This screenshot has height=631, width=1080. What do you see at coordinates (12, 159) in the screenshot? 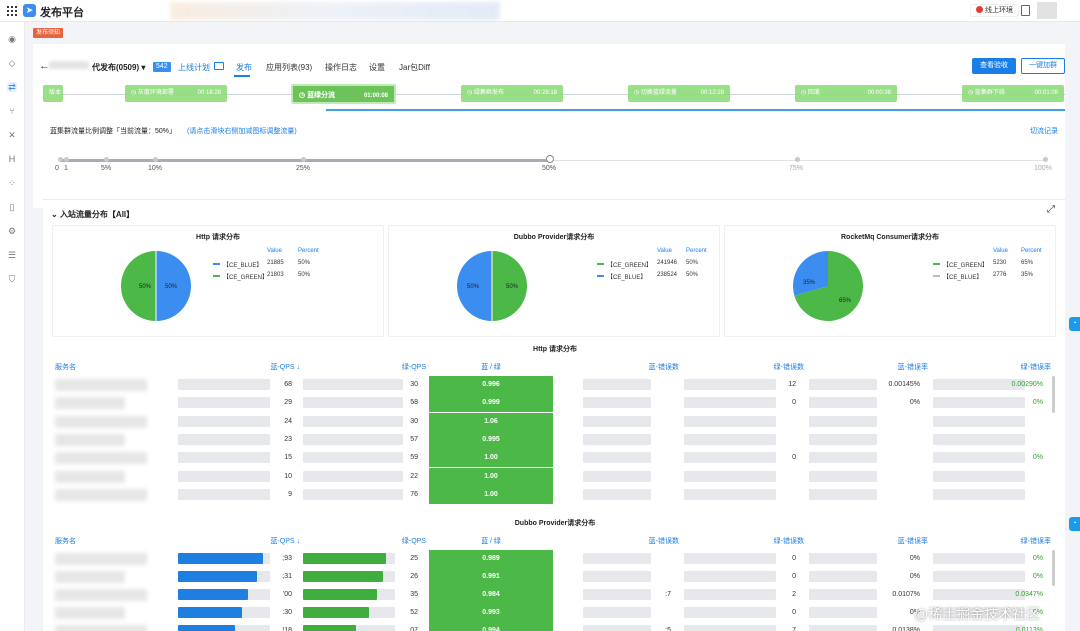
I see `h-icon: H` at bounding box center [12, 159].